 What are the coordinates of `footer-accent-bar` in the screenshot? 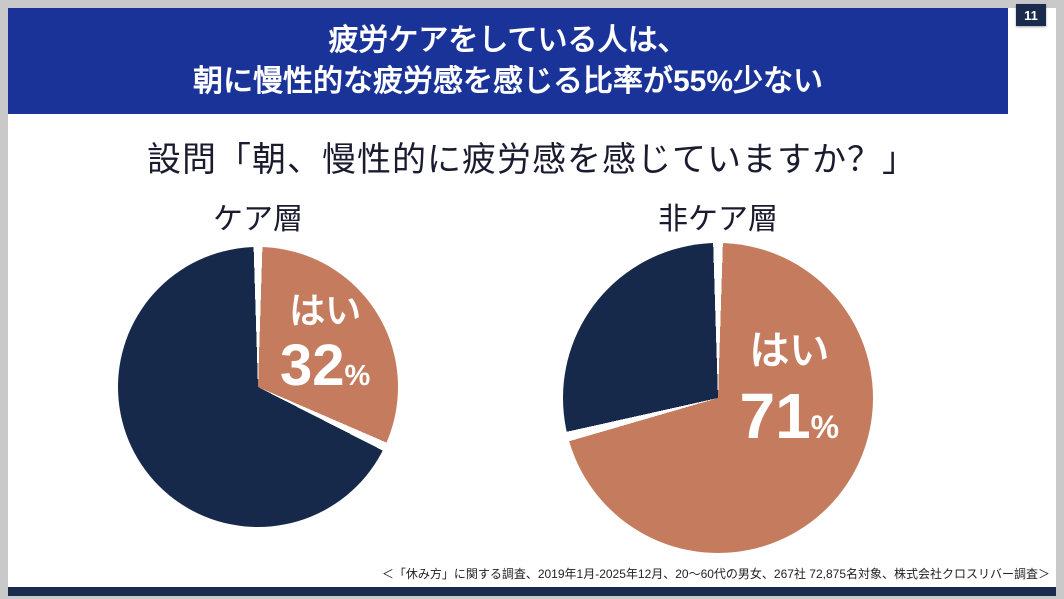 It's located at (532, 591).